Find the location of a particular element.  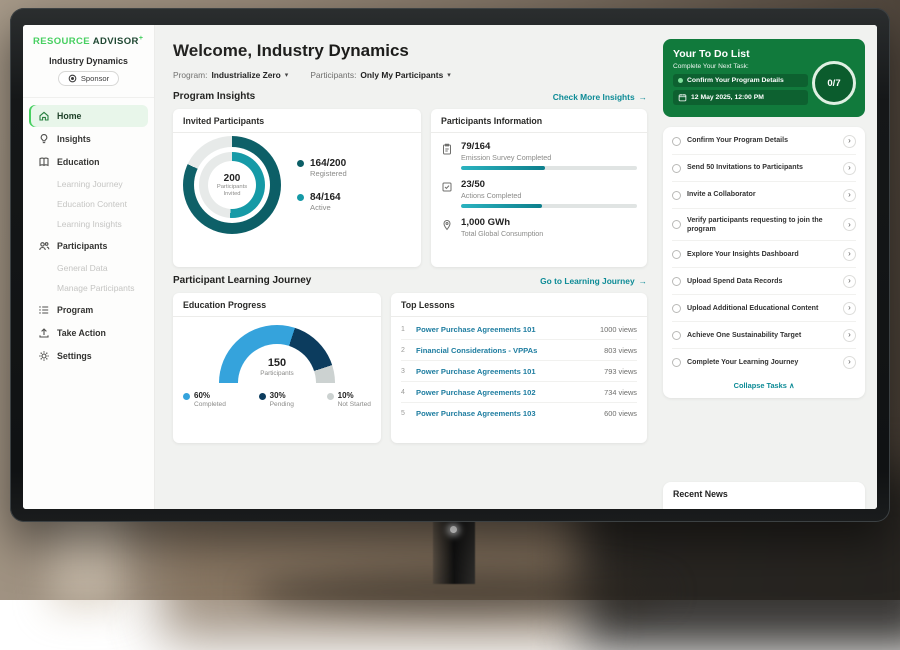

recent-news-card: Recent News is located at coordinates (764, 495).